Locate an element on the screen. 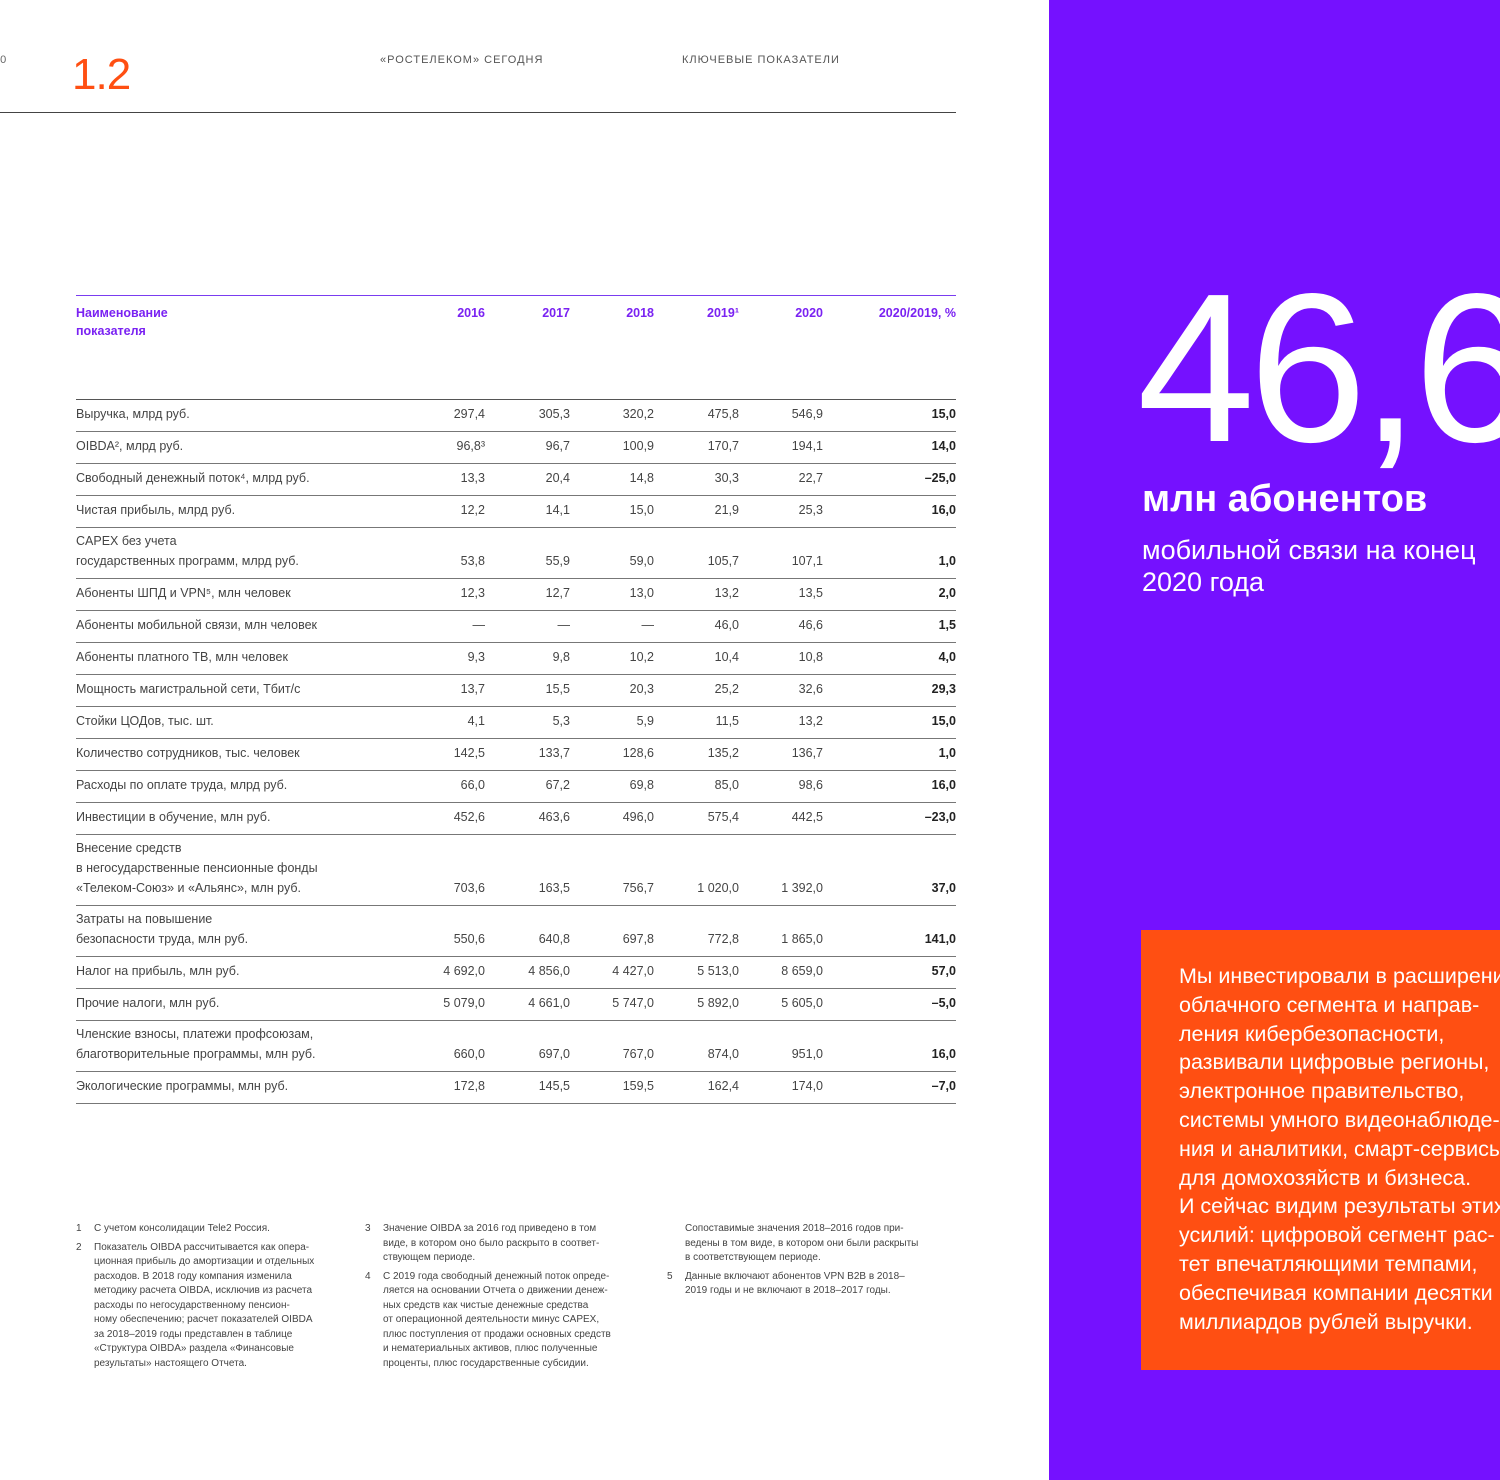  change-cell: –25,0 is located at coordinates (940, 478).